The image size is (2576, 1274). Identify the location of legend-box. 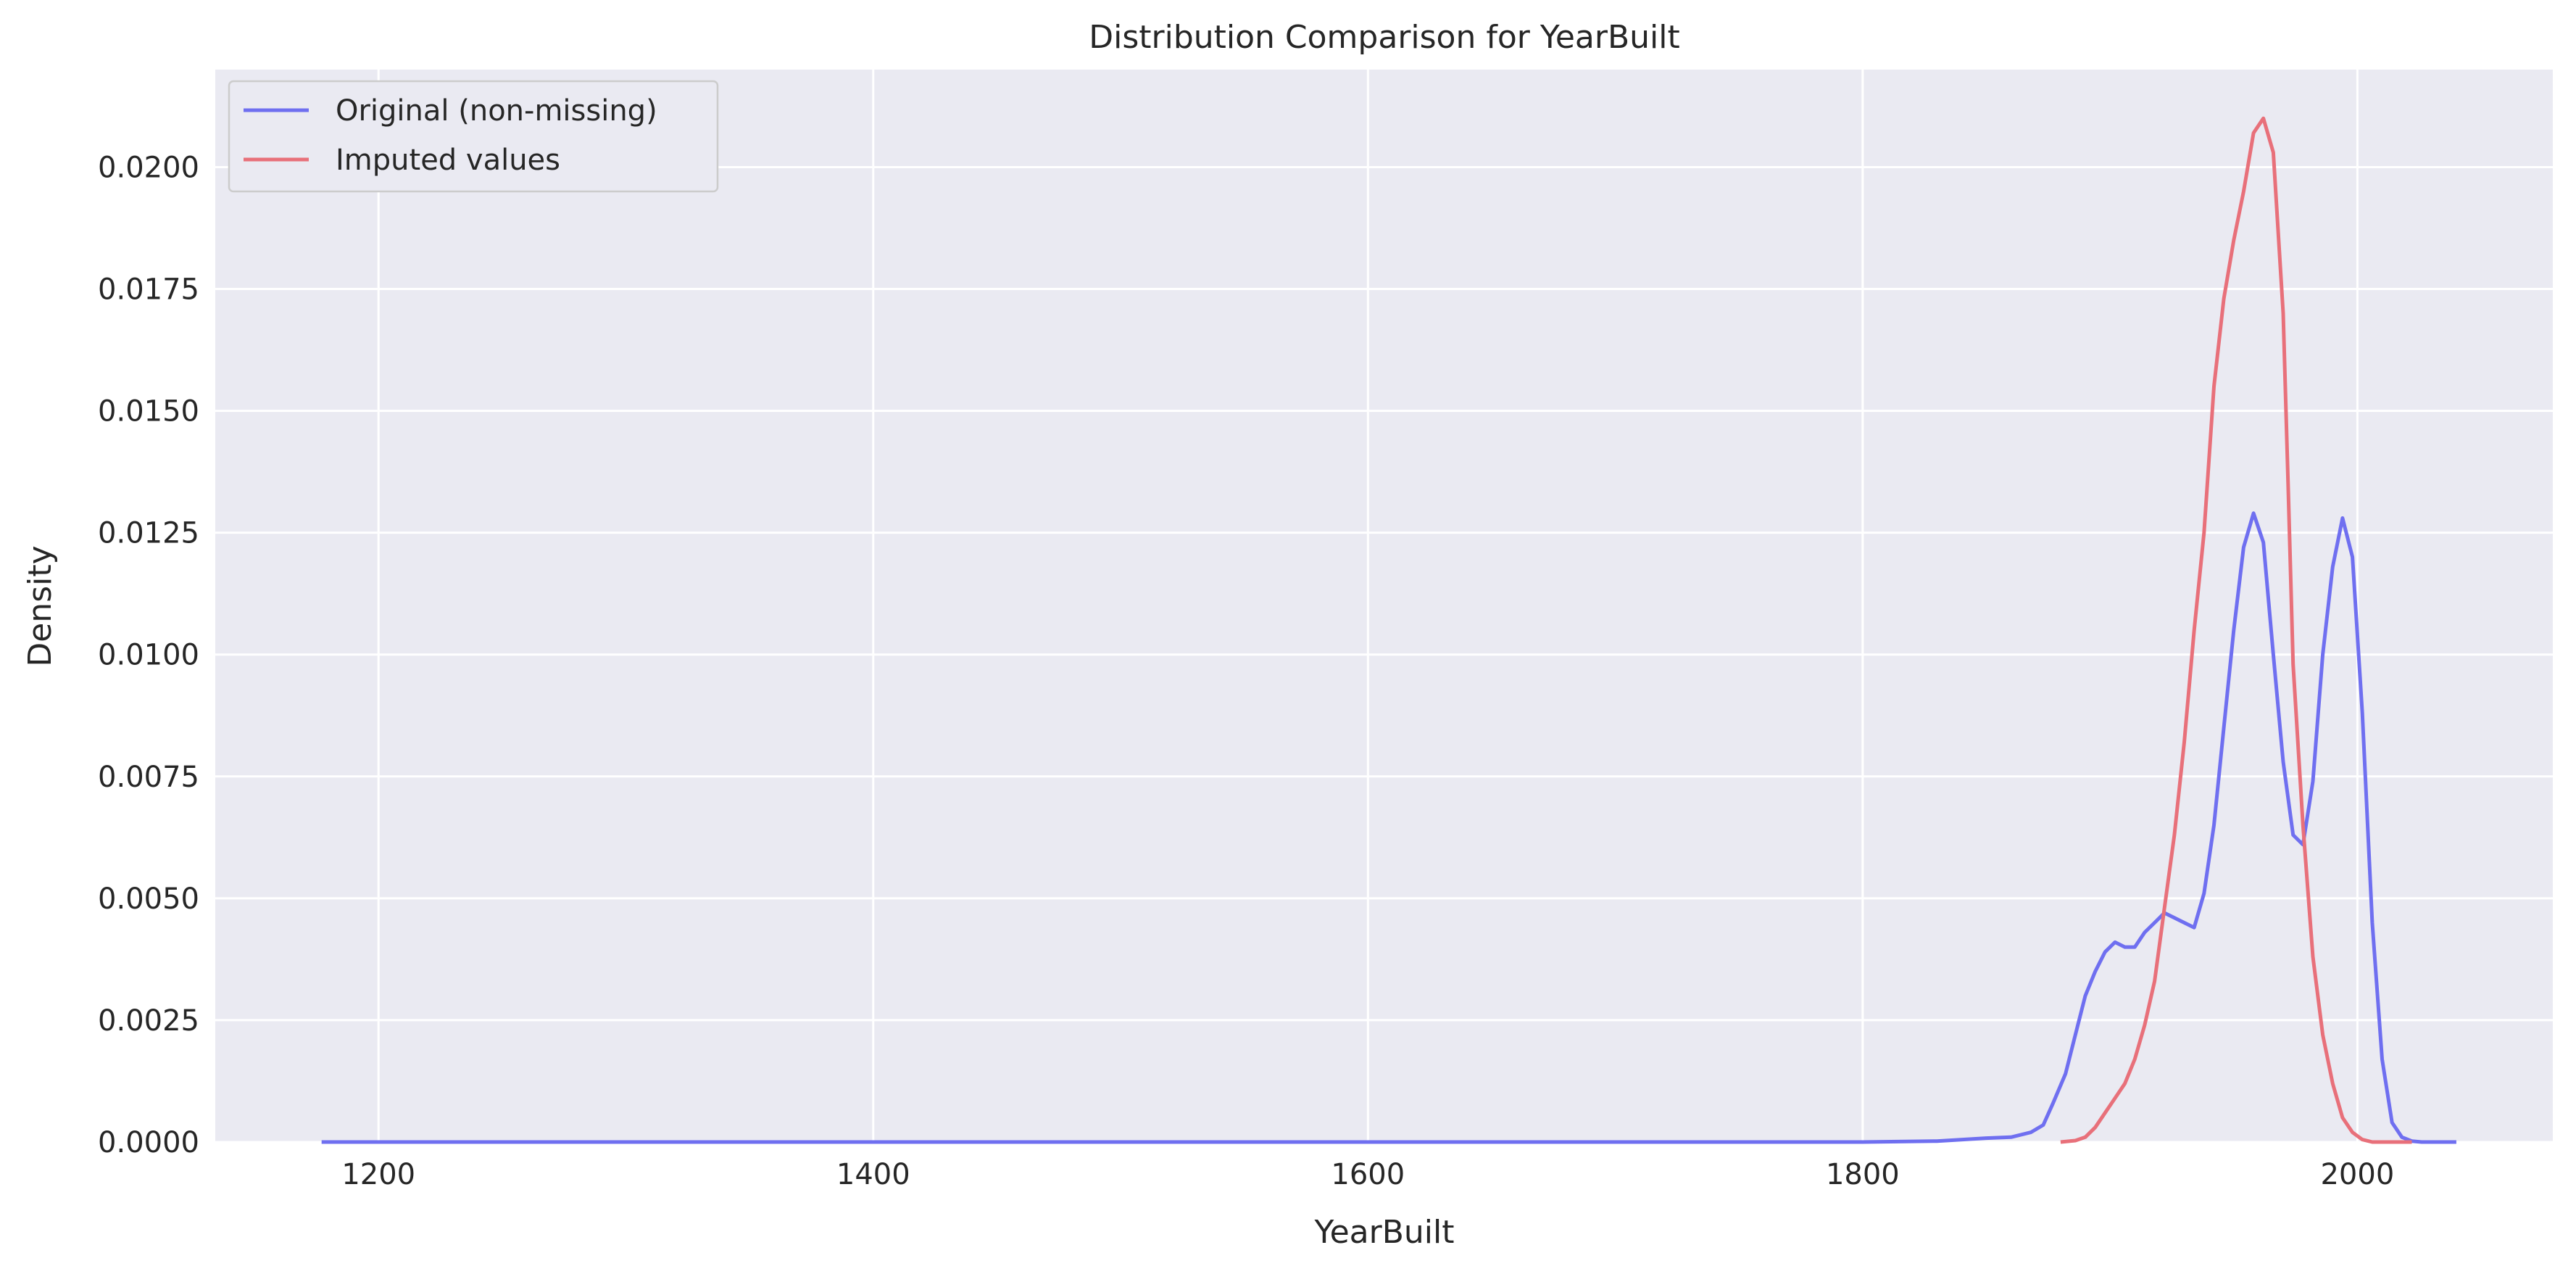
(473, 136).